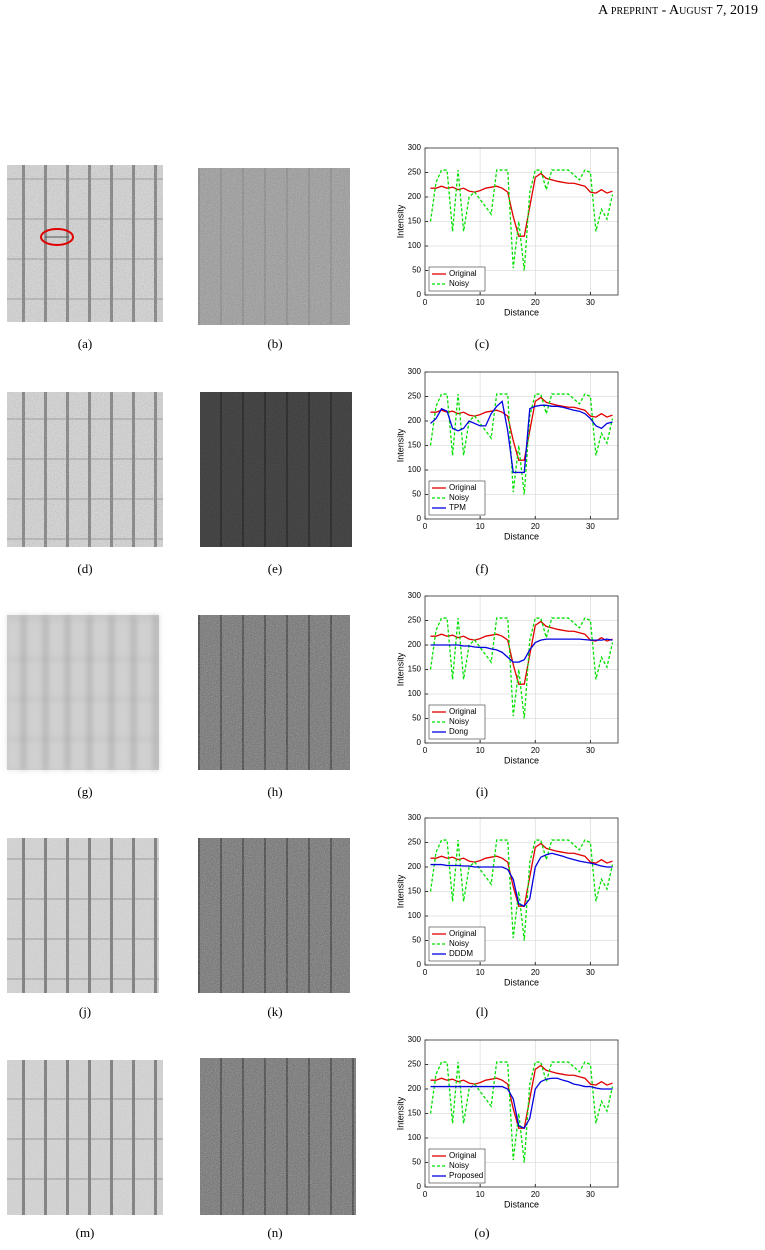 This screenshot has height=1250, width=765. What do you see at coordinates (274, 791) in the screenshot?
I see `caption: (h)` at bounding box center [274, 791].